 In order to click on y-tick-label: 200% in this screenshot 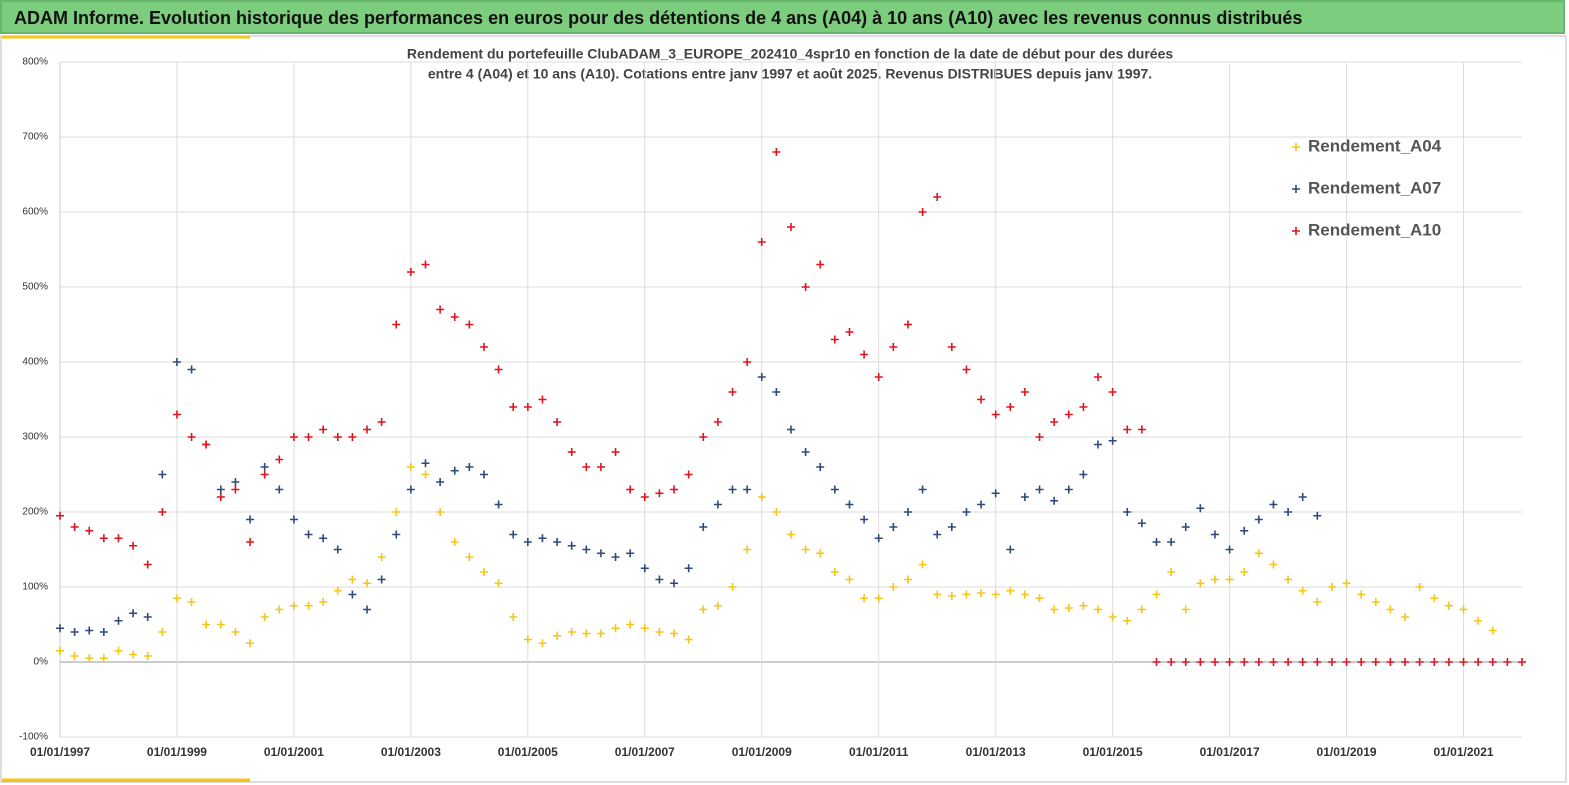, I will do `click(35, 512)`.